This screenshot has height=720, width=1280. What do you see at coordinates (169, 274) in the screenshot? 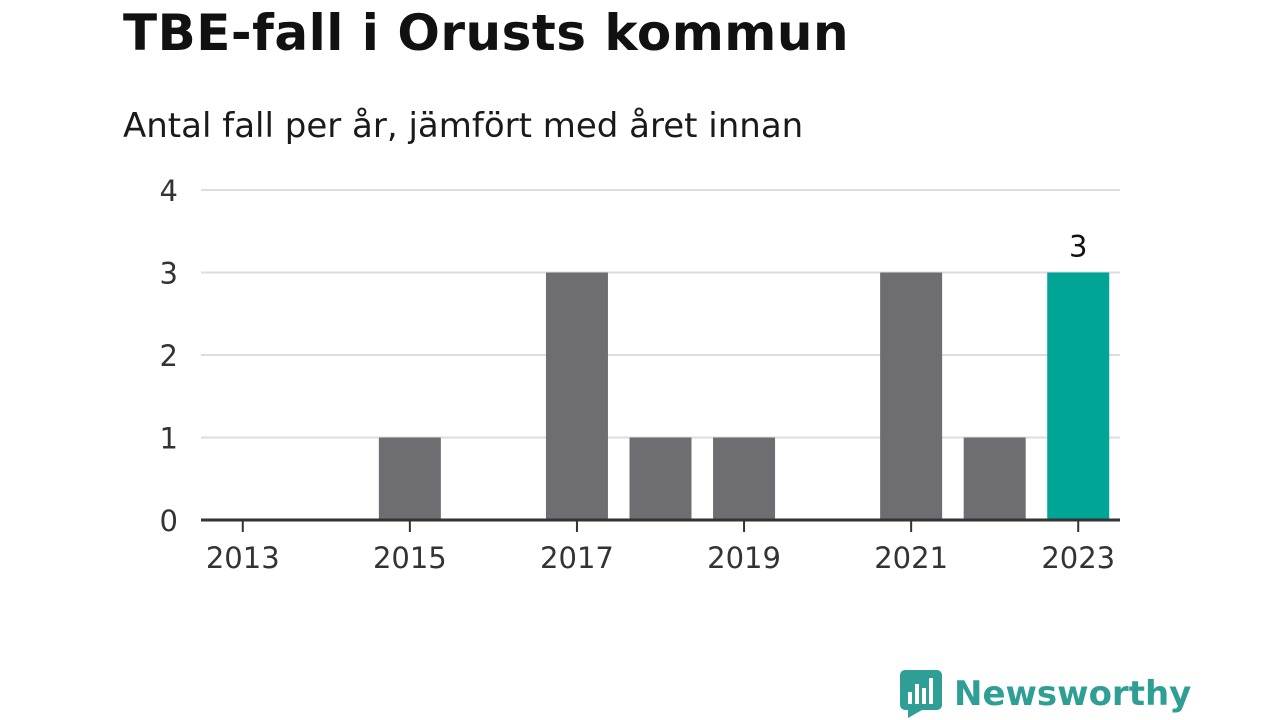
I see `y-tick-label: 3` at bounding box center [169, 274].